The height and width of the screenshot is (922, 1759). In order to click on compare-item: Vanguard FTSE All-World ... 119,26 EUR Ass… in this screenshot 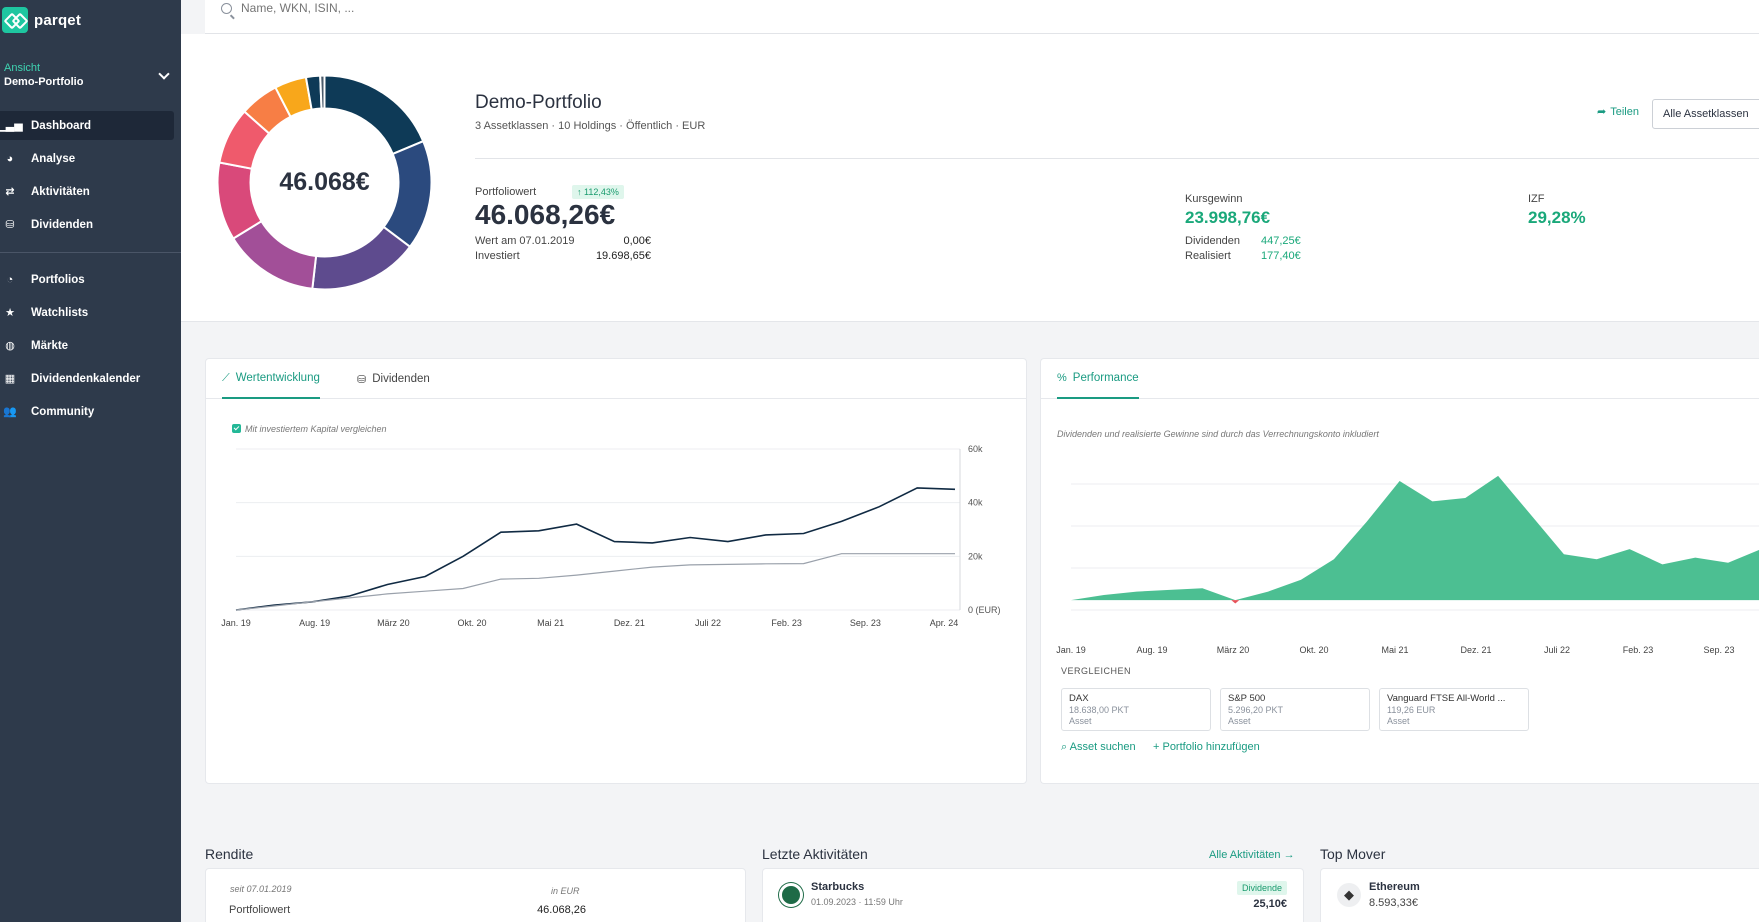, I will do `click(1454, 709)`.